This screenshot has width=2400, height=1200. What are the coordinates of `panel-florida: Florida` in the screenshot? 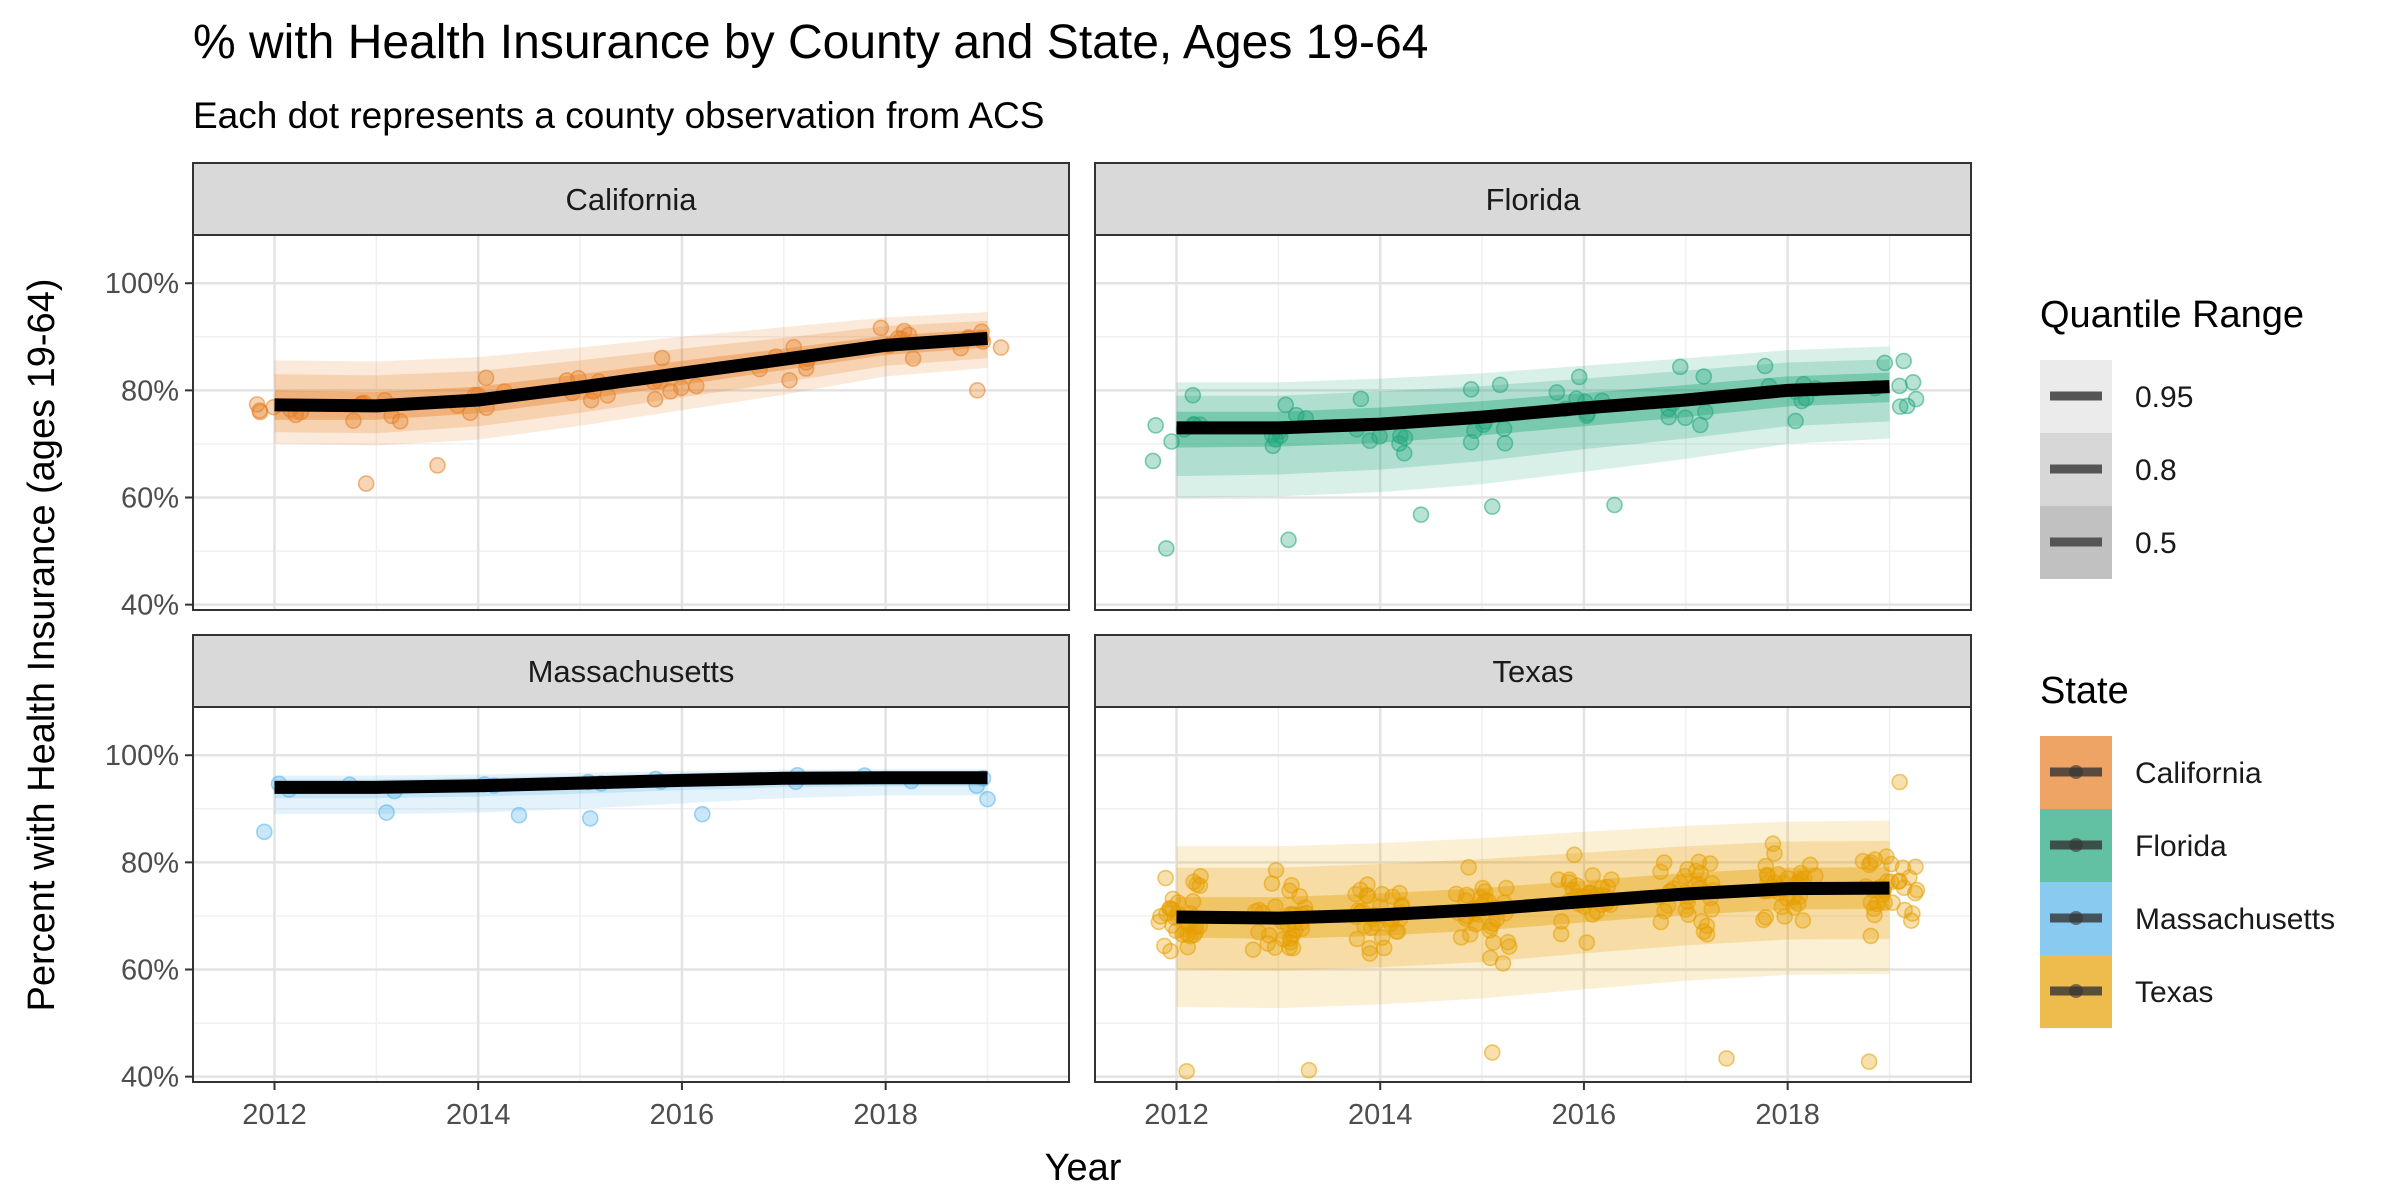 It's located at (1533, 386).